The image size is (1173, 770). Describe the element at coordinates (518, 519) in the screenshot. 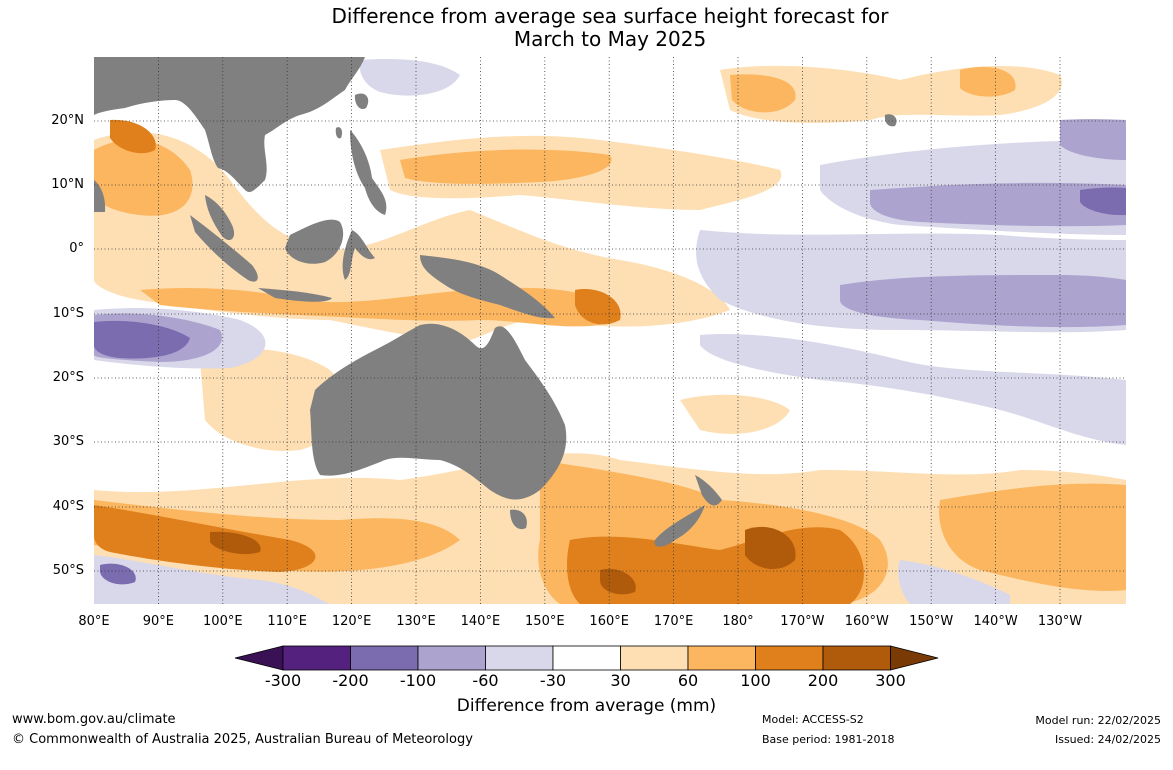

I see `land-tasmania` at that location.